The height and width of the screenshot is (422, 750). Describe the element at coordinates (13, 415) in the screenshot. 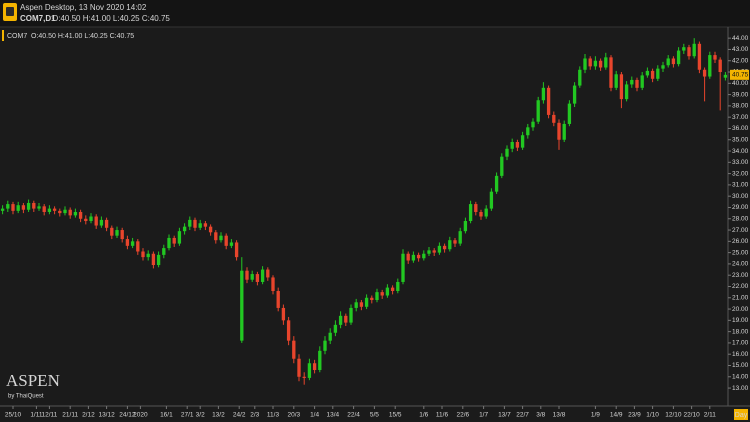

I see `x-tick-label: 25/10` at that location.